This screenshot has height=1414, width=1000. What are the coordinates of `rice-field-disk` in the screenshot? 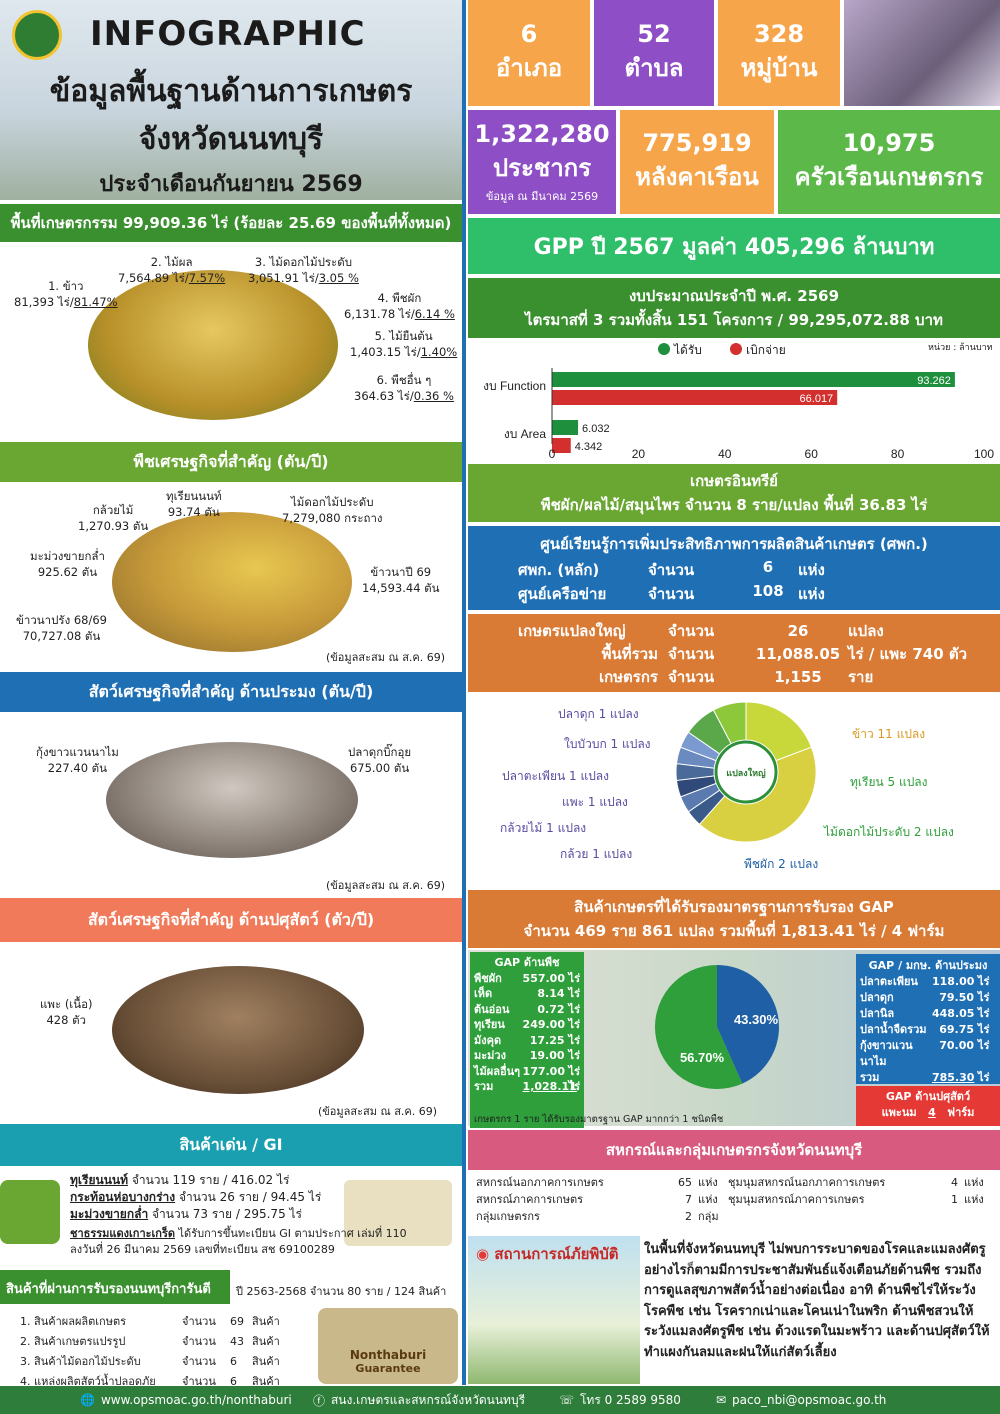 It's located at (213, 345).